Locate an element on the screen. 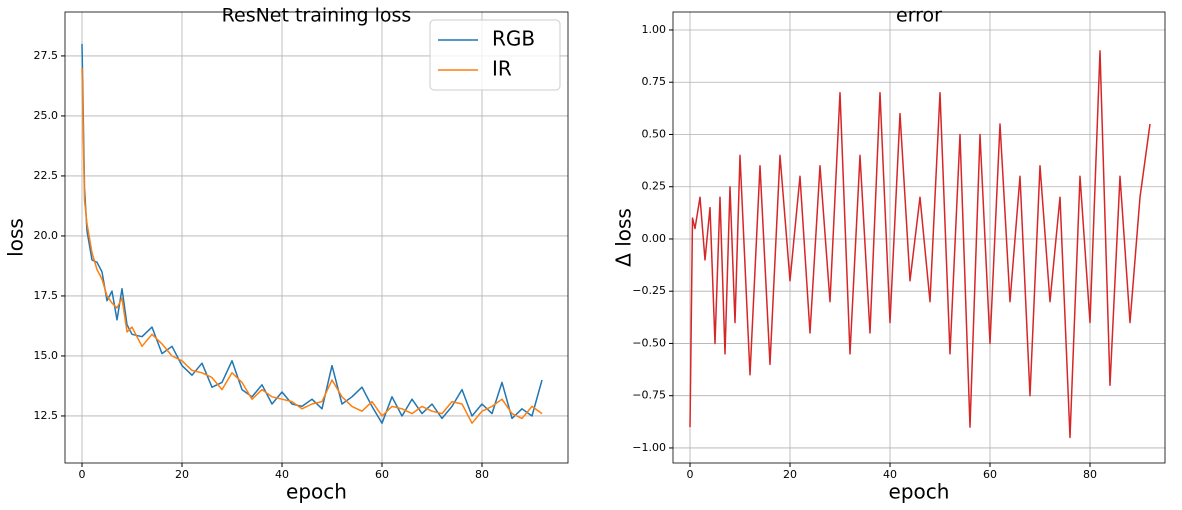 The height and width of the screenshot is (510, 1182). y-tick-label: −0.25 is located at coordinates (649, 290).